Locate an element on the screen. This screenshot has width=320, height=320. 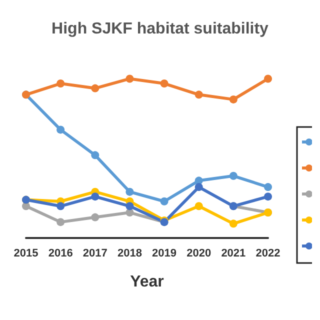
x-tick-label: 2021 is located at coordinates (233, 254).